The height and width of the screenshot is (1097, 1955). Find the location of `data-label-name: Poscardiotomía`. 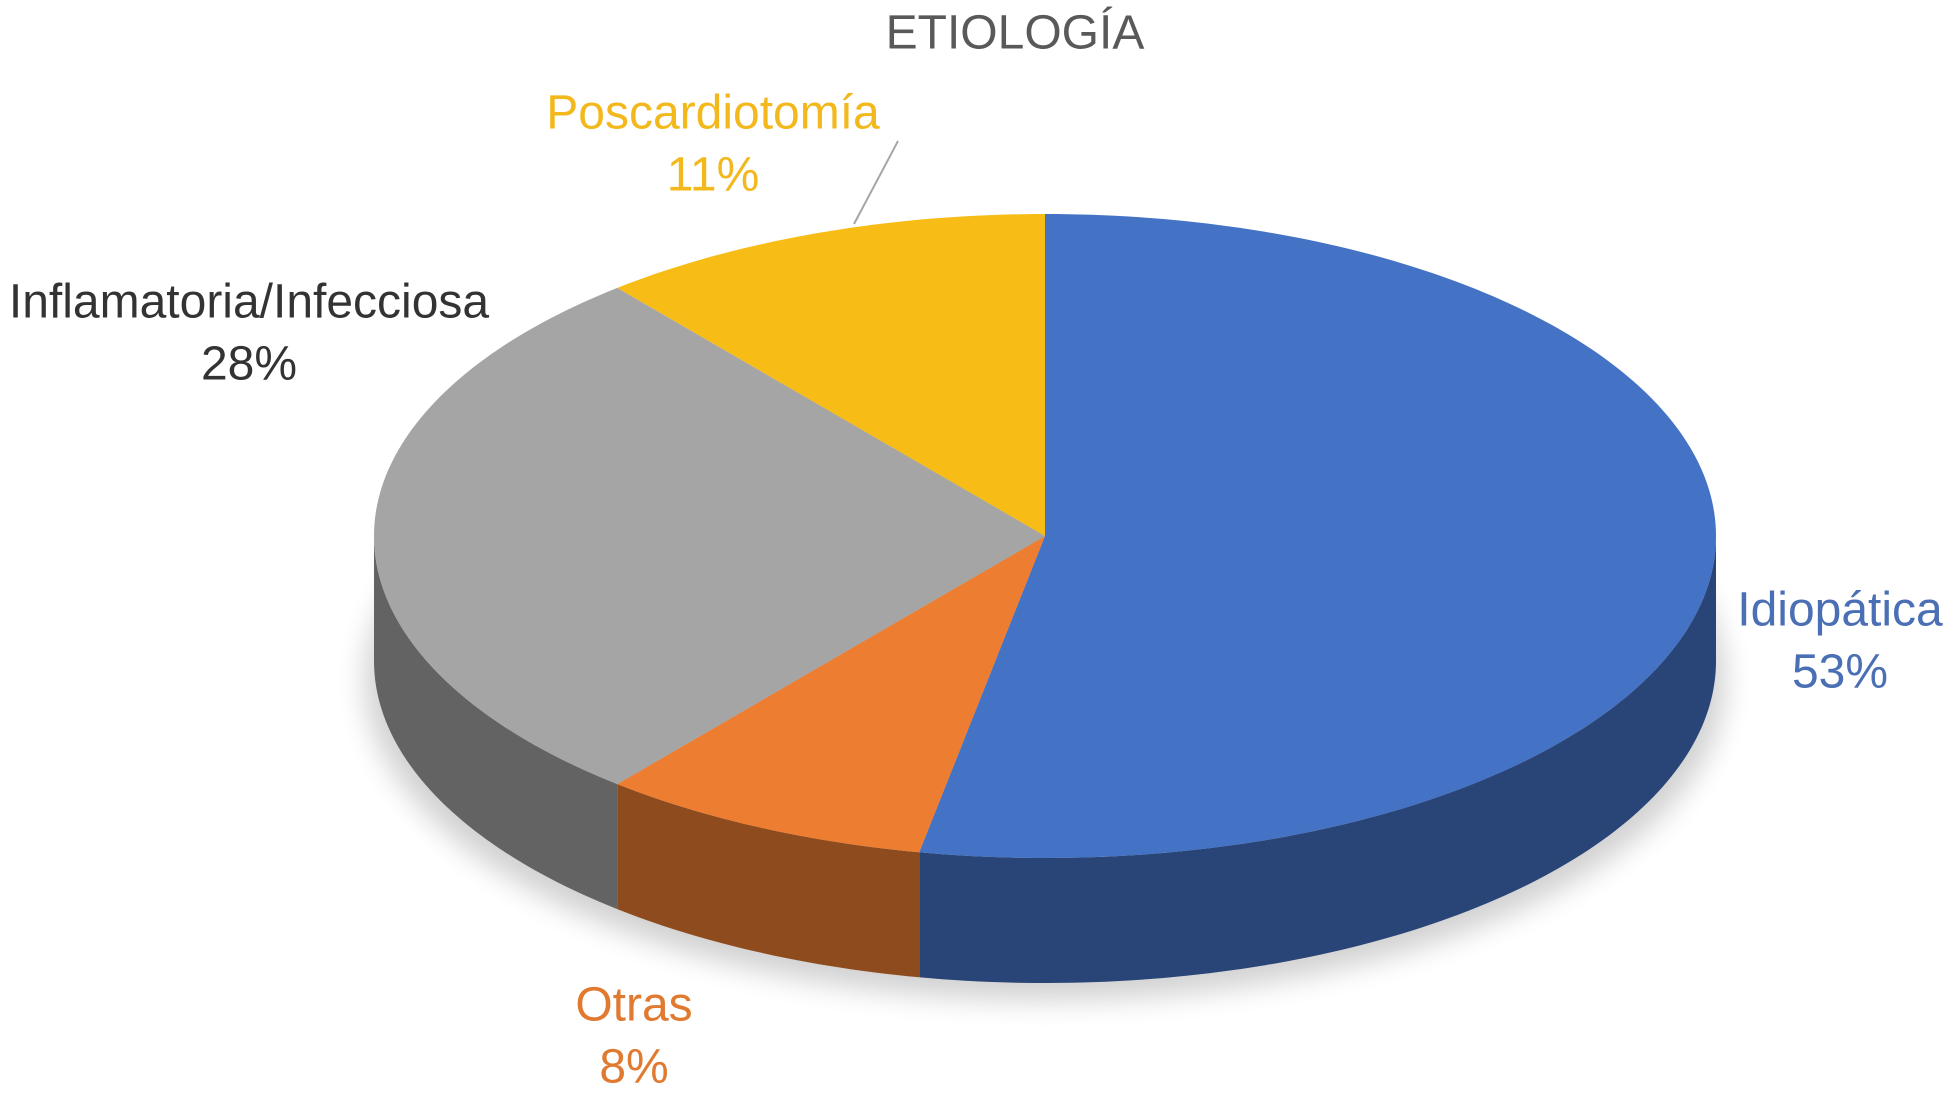

data-label-name: Poscardiotomía is located at coordinates (713, 113).